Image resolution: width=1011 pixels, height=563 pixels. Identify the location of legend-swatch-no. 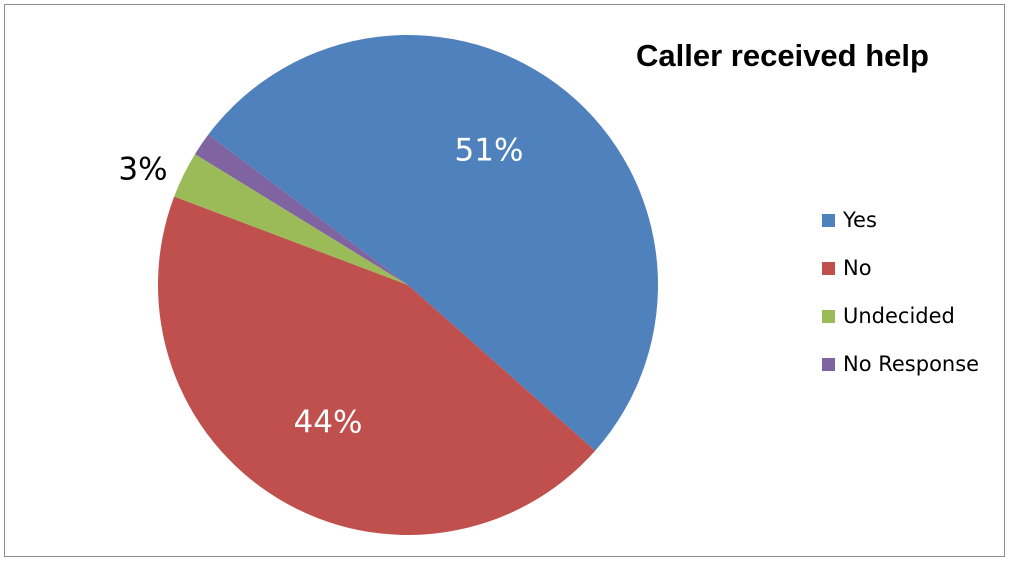
(828, 268).